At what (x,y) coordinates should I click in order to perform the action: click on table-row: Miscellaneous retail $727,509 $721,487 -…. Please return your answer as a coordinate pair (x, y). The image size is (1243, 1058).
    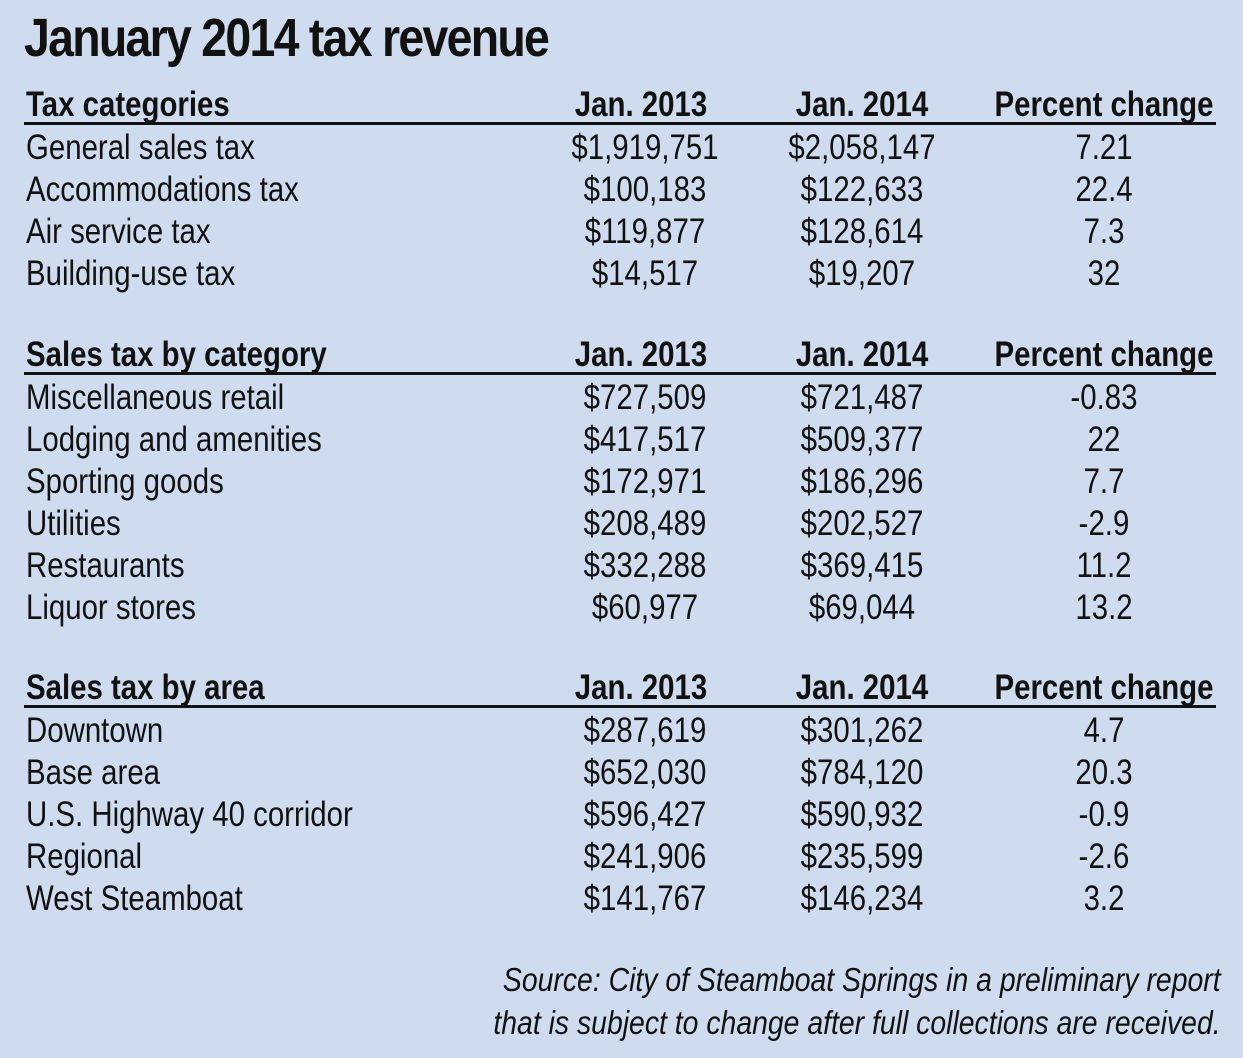
    Looking at the image, I should click on (620, 398).